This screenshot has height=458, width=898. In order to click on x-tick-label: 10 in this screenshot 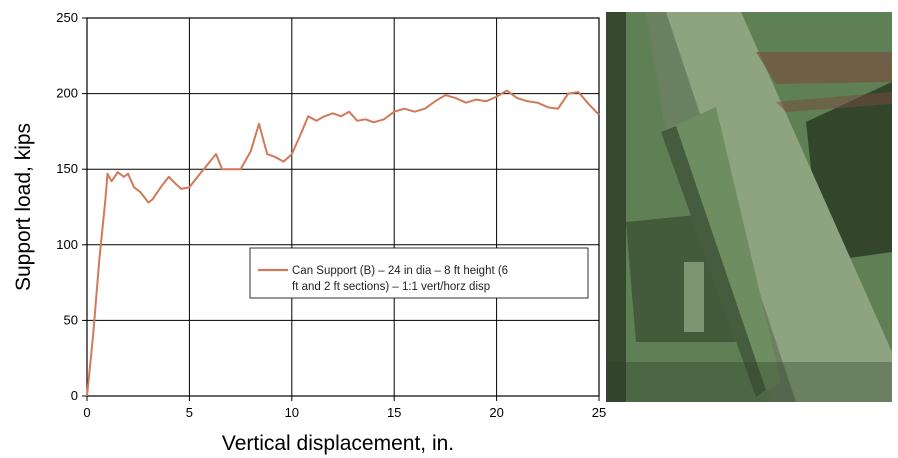, I will do `click(292, 412)`.